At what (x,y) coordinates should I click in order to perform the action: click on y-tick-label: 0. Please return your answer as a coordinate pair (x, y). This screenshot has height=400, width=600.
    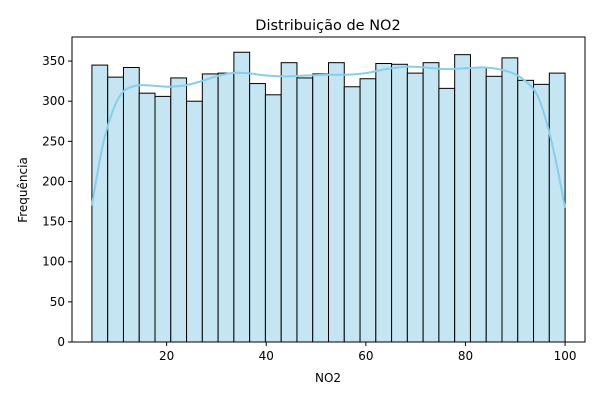
    Looking at the image, I should click on (61, 342).